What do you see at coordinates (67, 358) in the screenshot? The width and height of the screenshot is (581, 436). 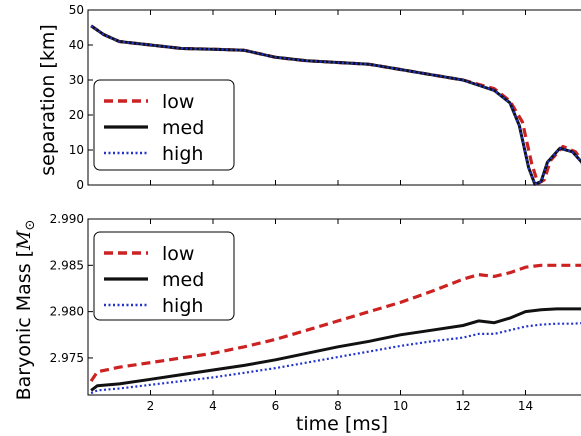 I see `y-tick-label: 2.975` at bounding box center [67, 358].